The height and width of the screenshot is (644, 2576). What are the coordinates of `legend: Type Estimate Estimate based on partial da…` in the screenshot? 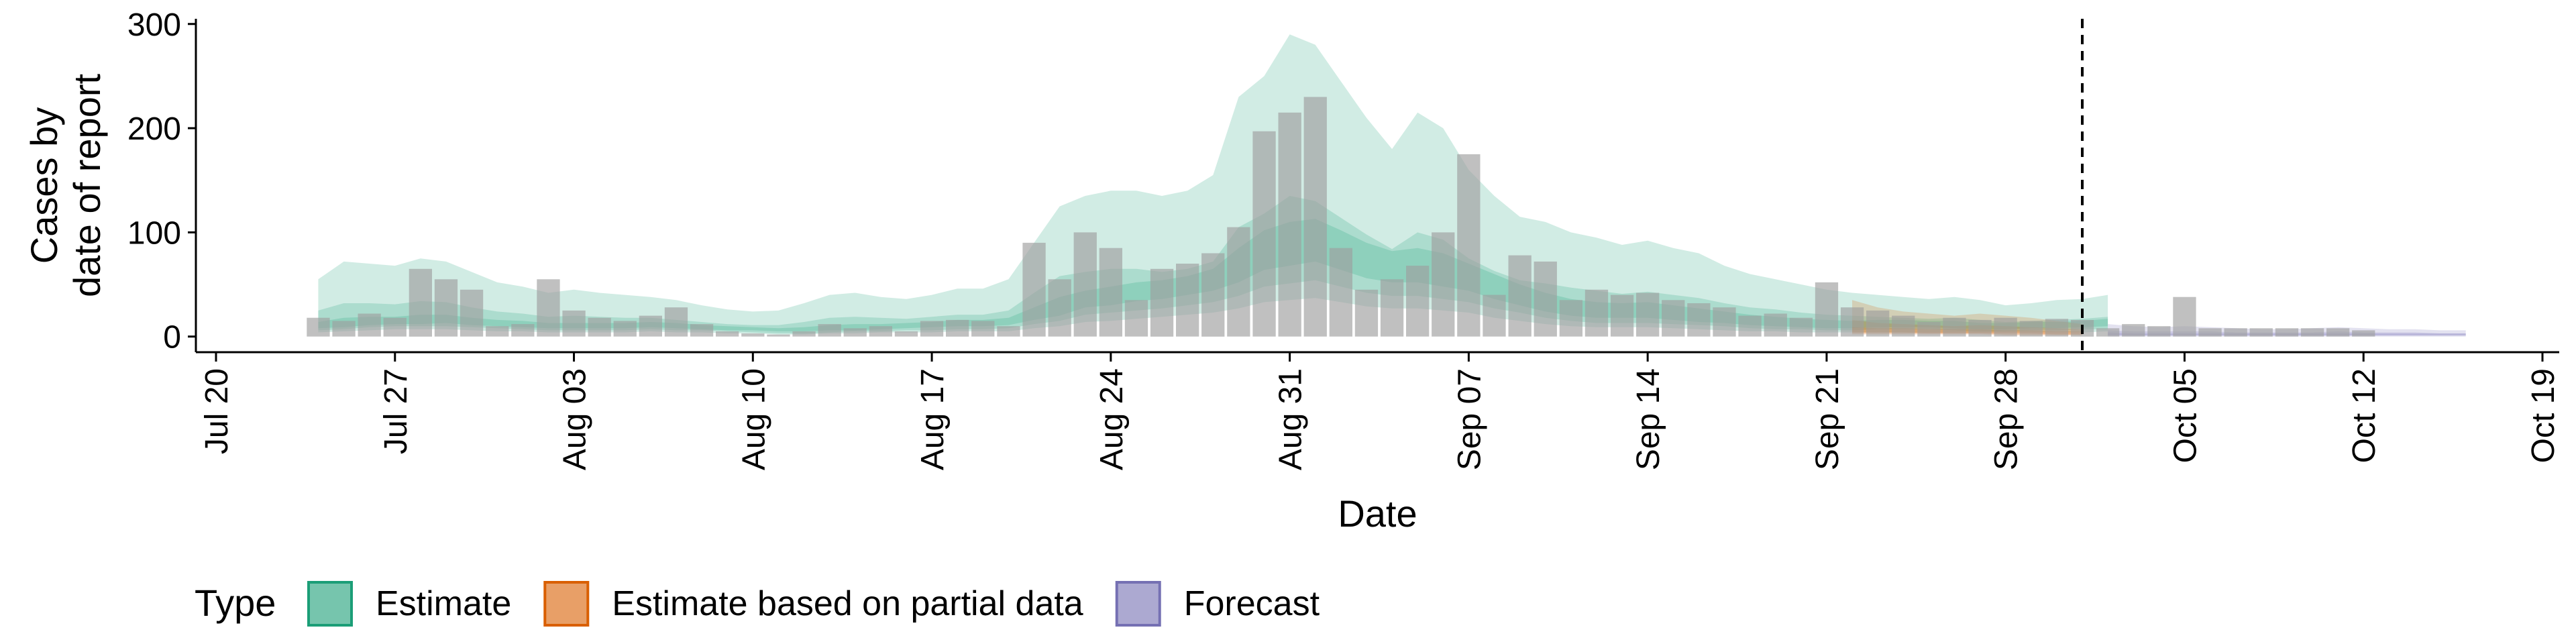 It's located at (757, 604).